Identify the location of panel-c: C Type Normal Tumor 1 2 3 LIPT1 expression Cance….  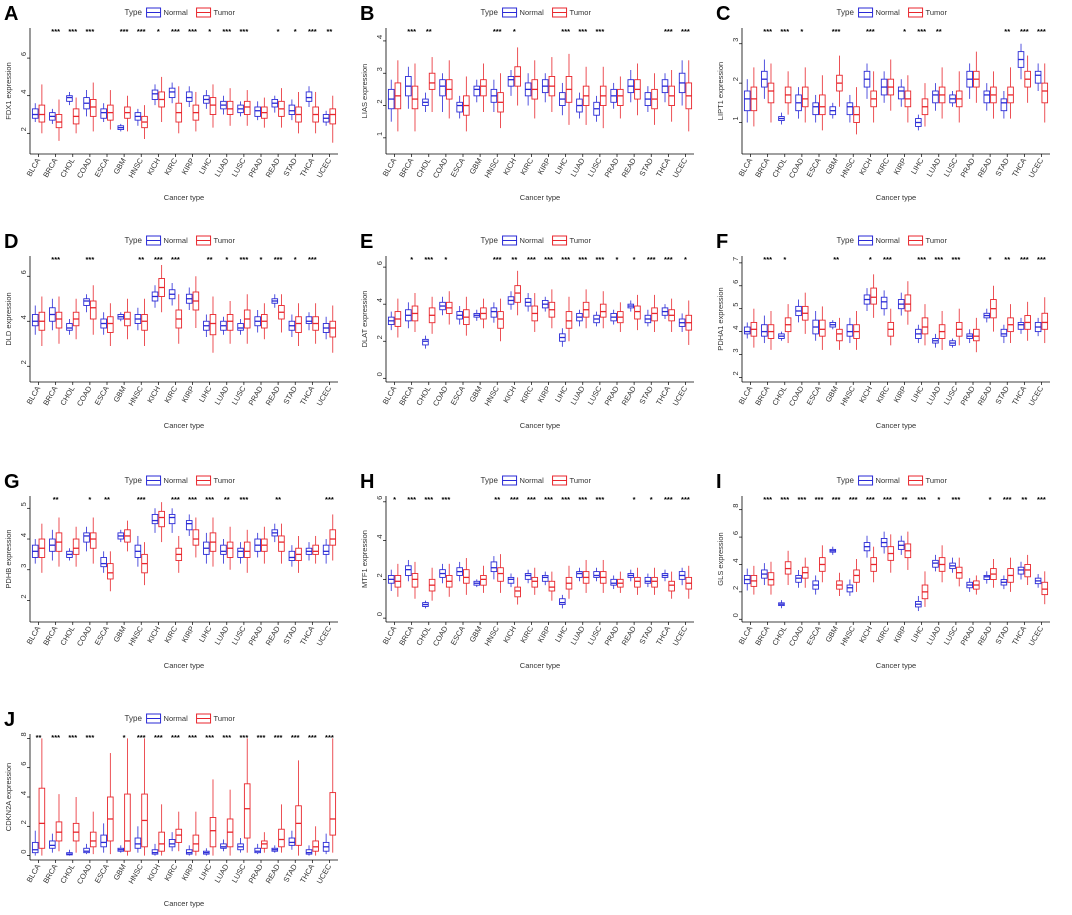
(883, 102).